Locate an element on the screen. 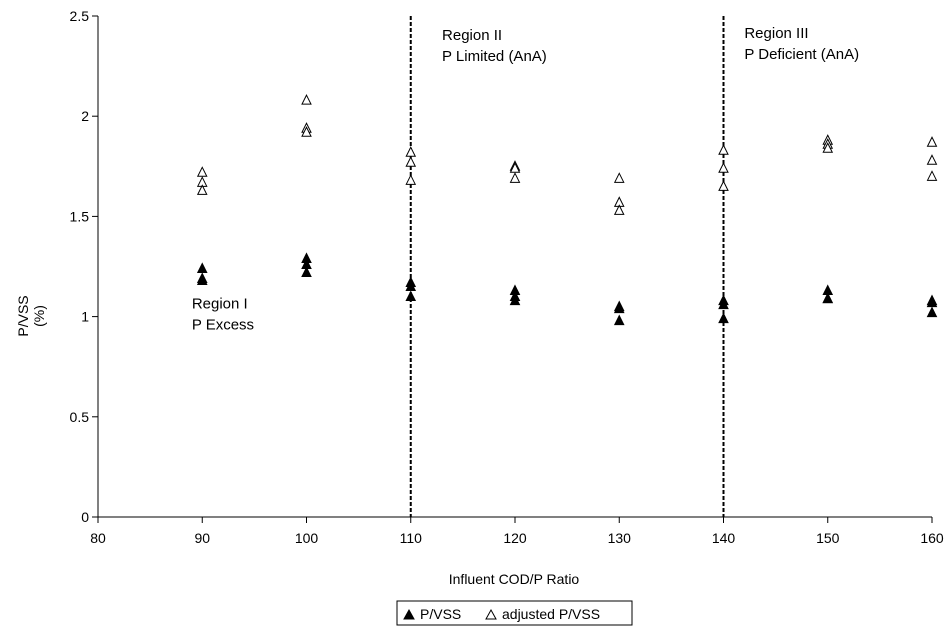 The width and height of the screenshot is (947, 626). x-tick-label: 110 is located at coordinates (411, 538).